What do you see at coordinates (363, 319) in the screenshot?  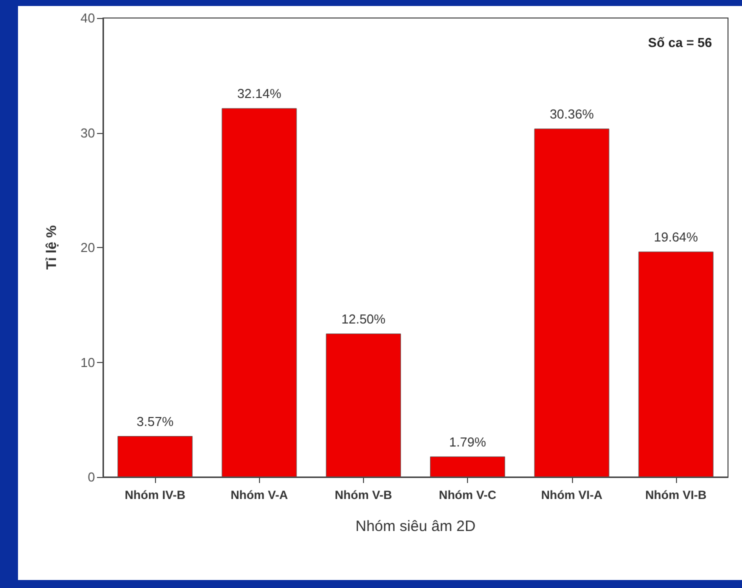 I see `data-label: 12.50%` at bounding box center [363, 319].